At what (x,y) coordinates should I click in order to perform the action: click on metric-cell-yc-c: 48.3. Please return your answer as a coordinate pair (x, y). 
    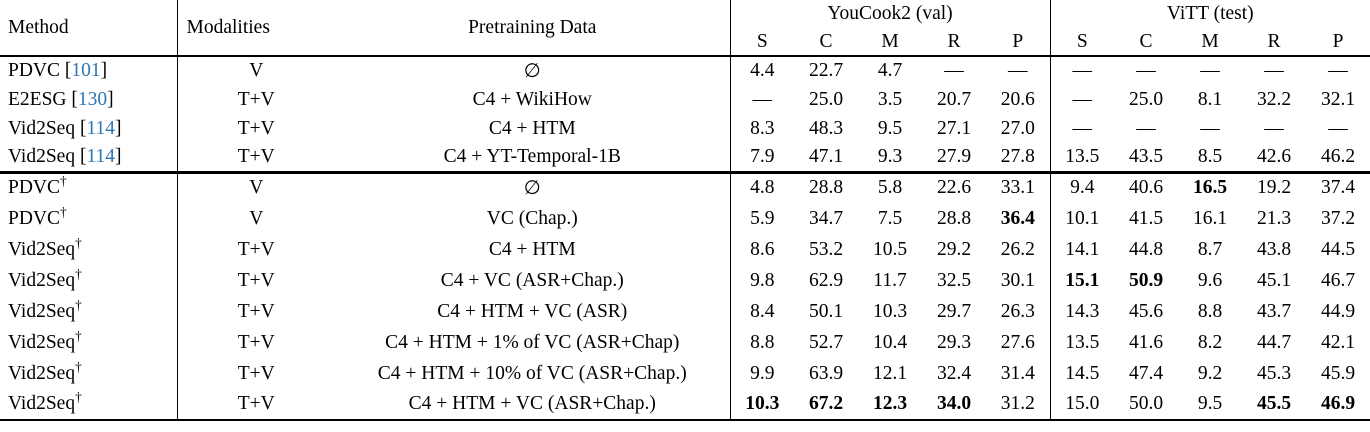
    Looking at the image, I should click on (826, 128).